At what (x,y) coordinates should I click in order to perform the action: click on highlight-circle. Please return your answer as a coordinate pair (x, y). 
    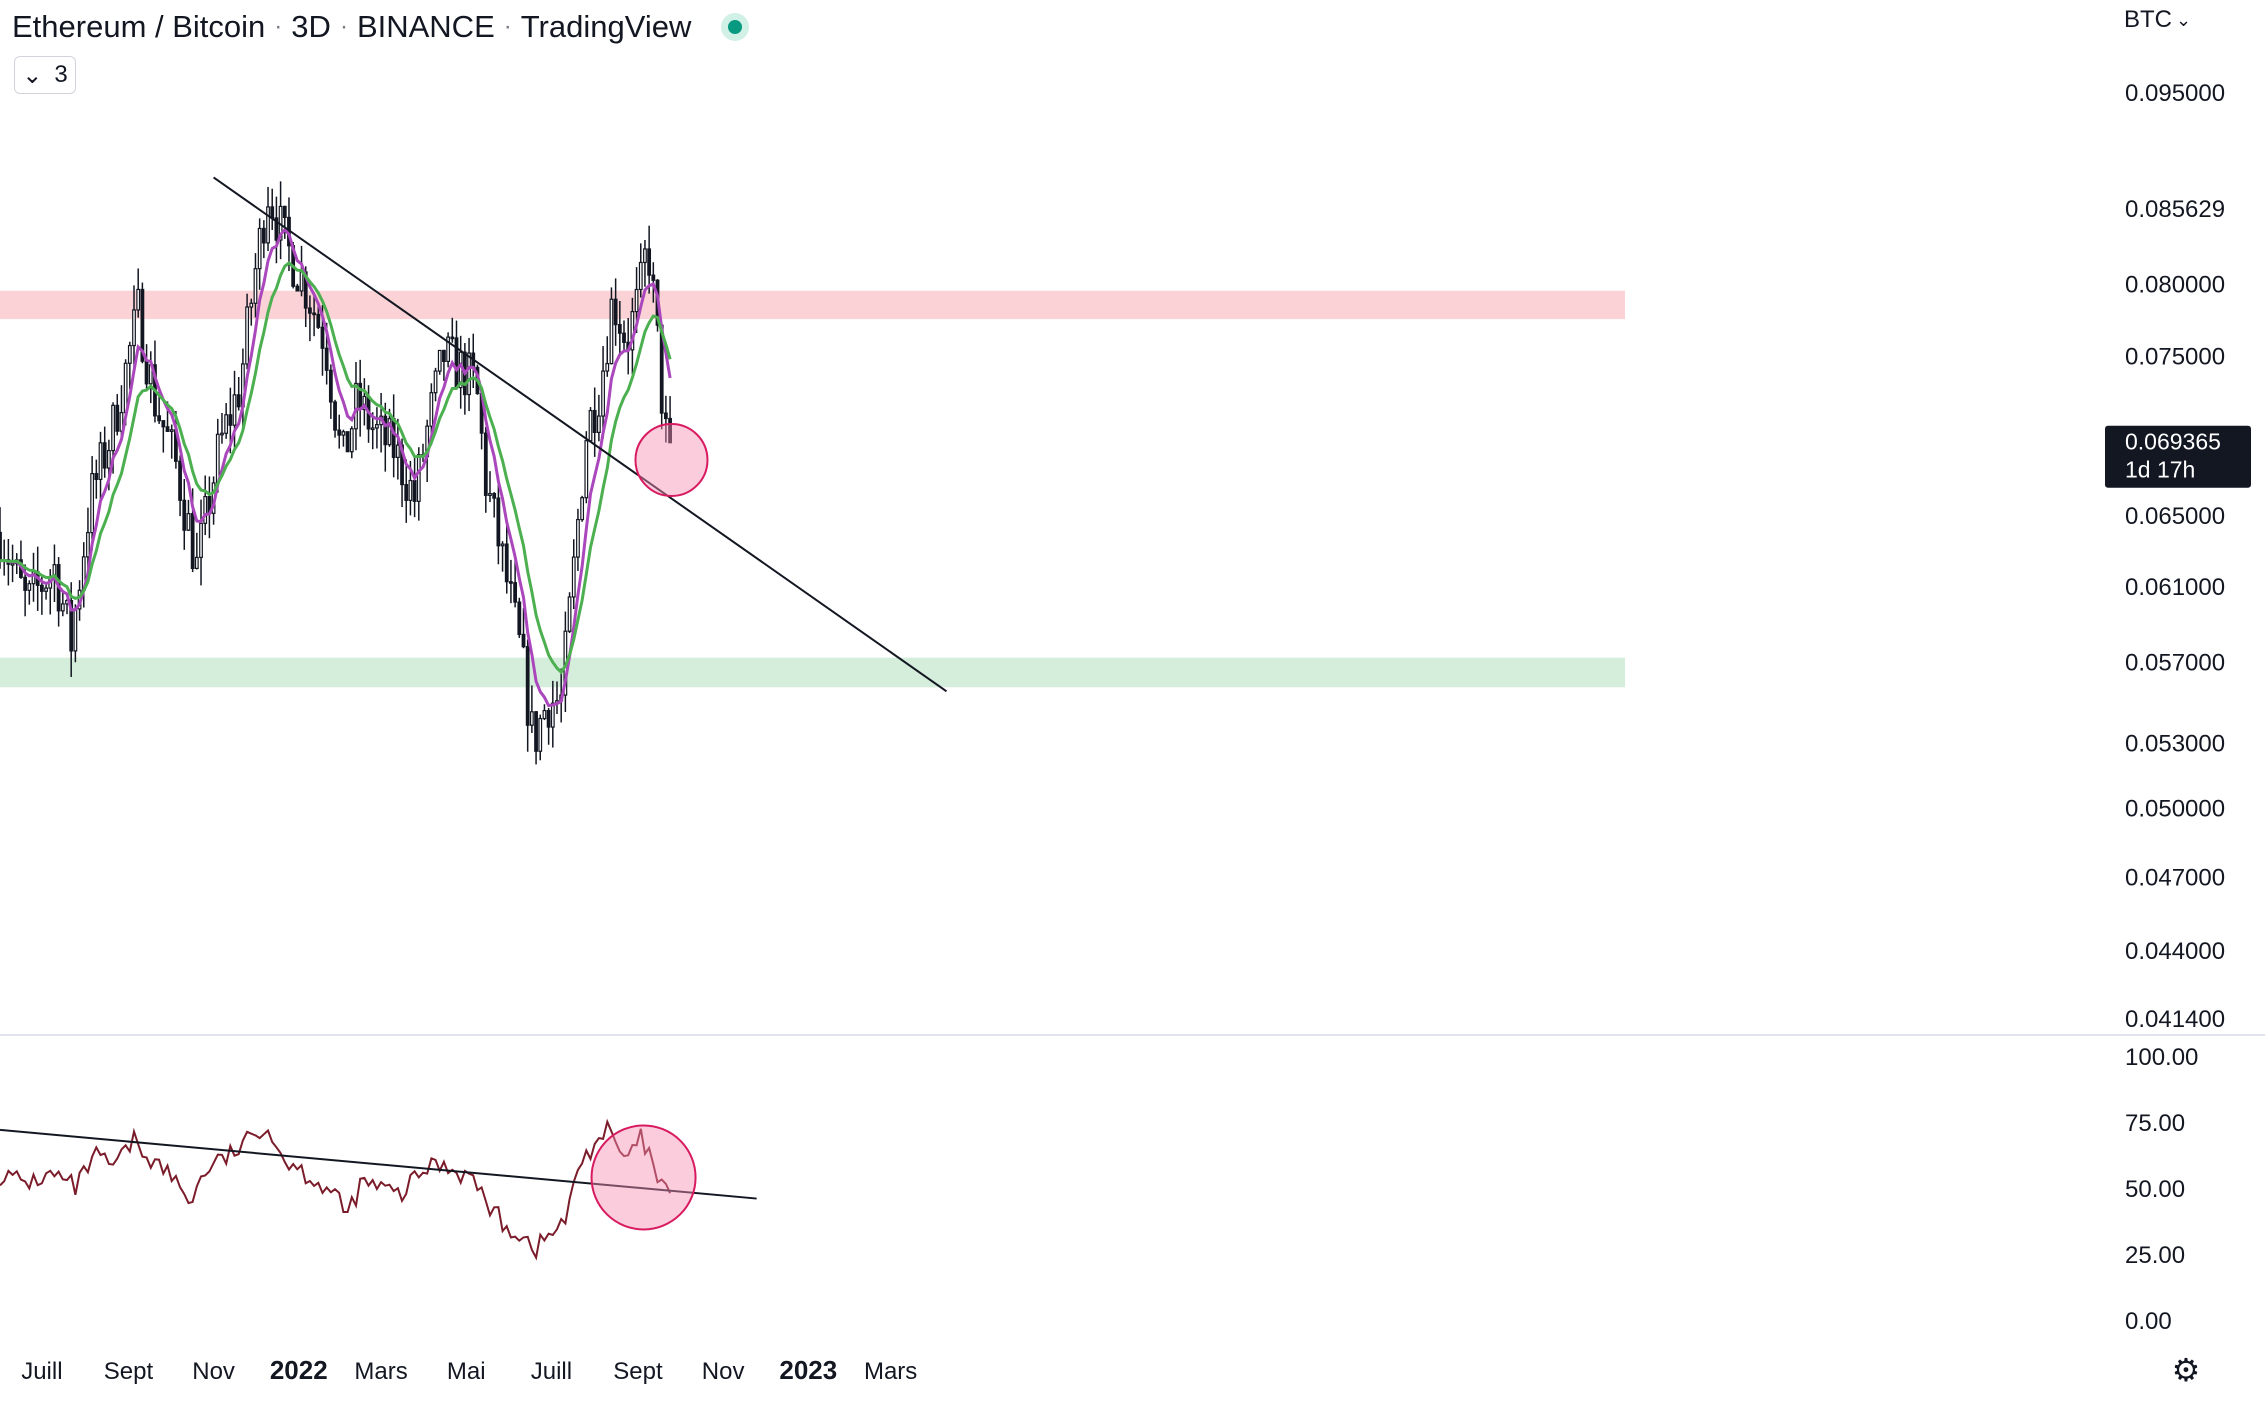
    Looking at the image, I should click on (643, 1177).